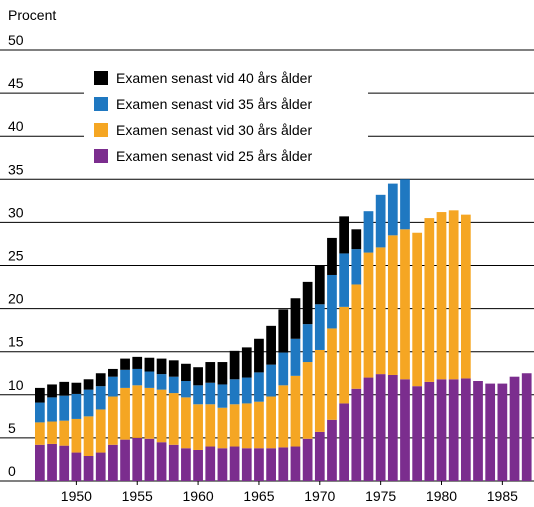  What do you see at coordinates (198, 496) in the screenshot?
I see `x-tick-label: 1960` at bounding box center [198, 496].